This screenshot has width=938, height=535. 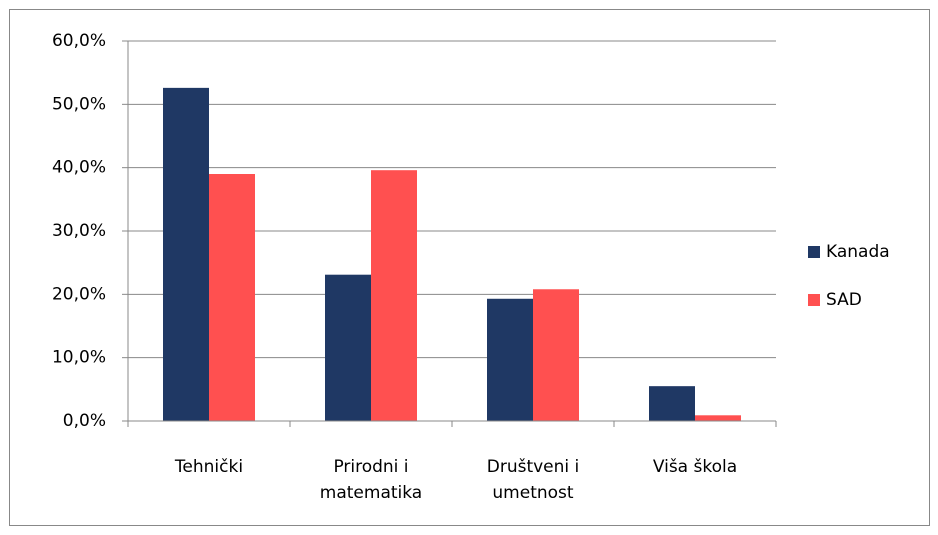 I want to click on y-tick-label: 10,0%, so click(x=79, y=358).